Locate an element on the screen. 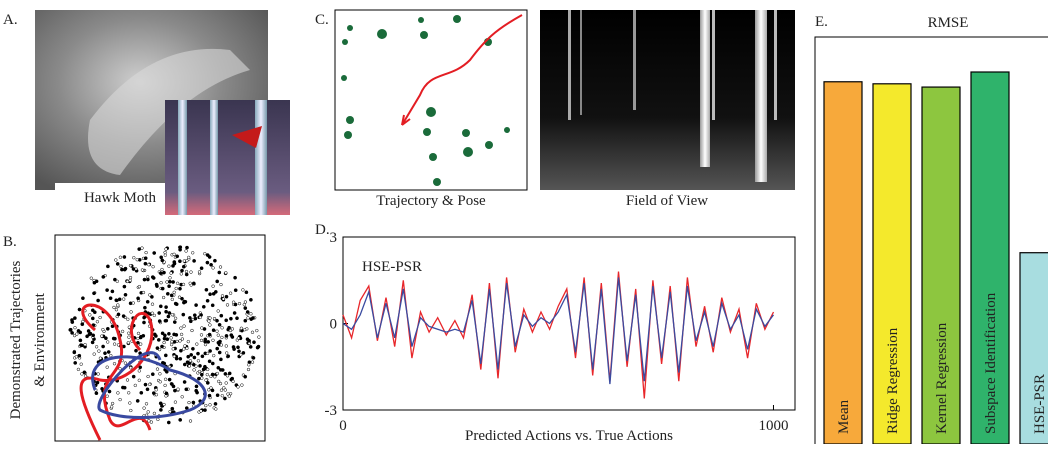 The width and height of the screenshot is (1048, 449). caption: Field of View is located at coordinates (667, 201).